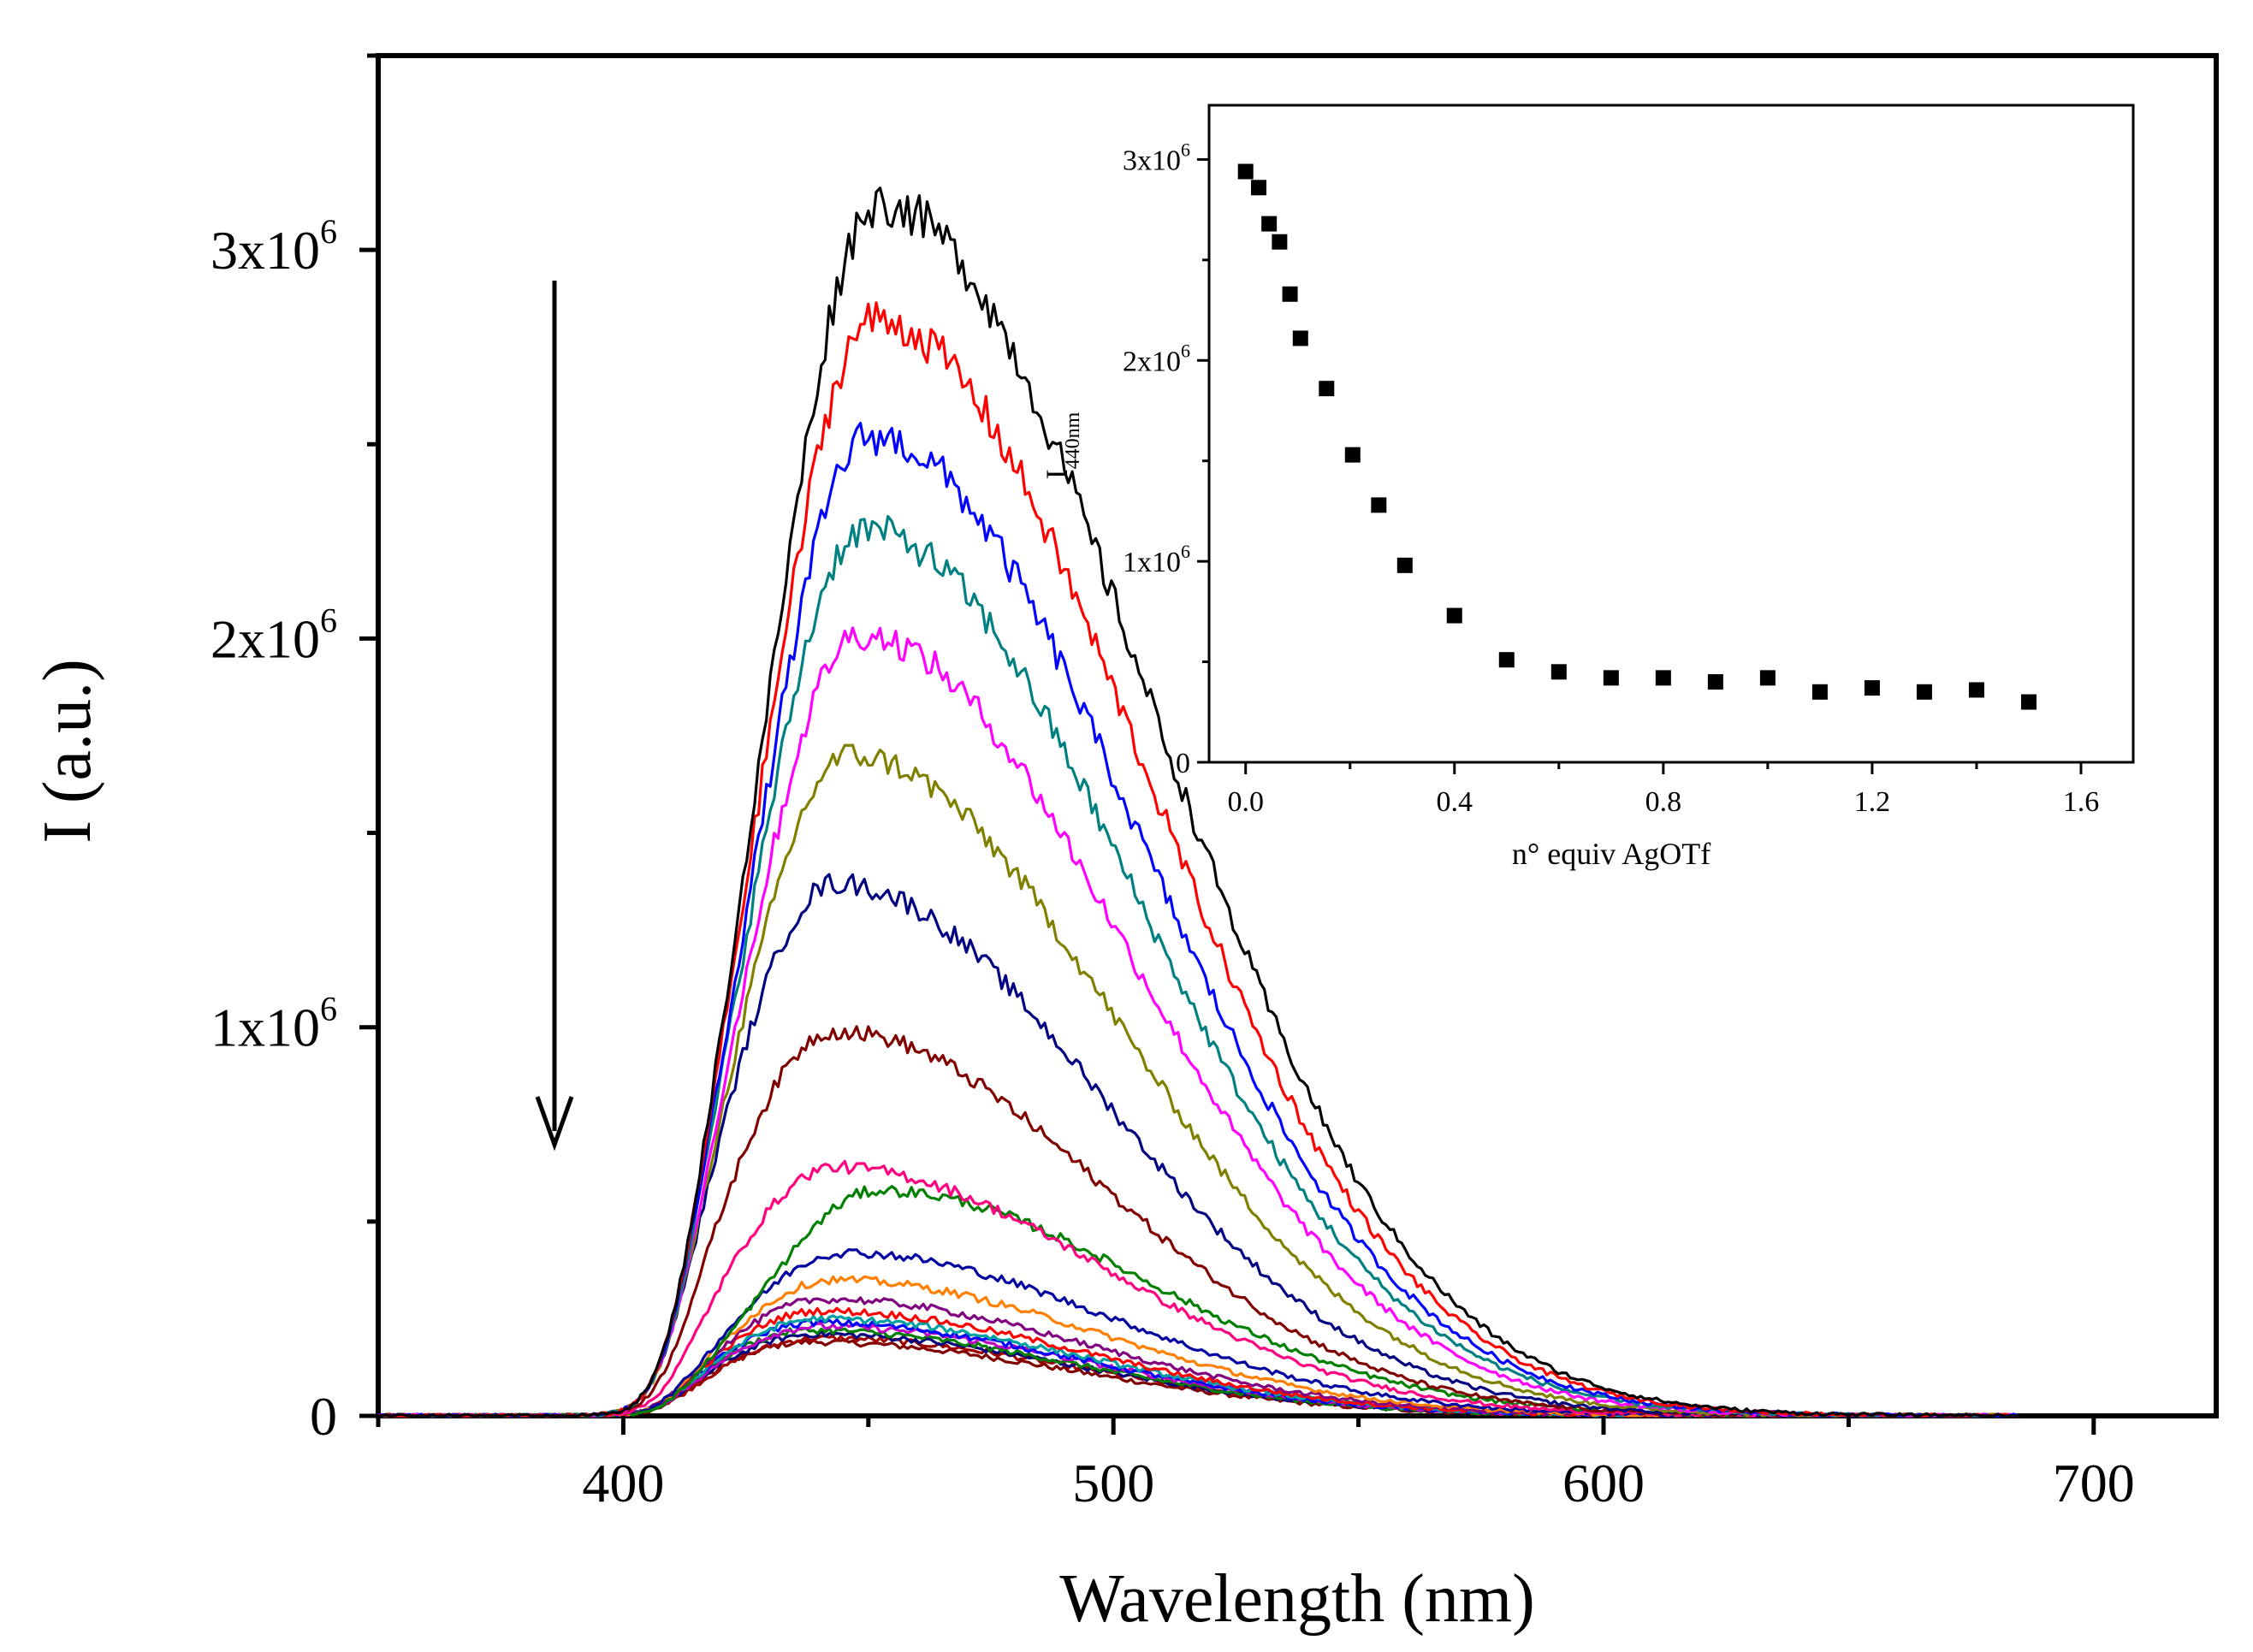 The height and width of the screenshot is (1652, 2253). I want to click on arrow-head, so click(554, 1124).